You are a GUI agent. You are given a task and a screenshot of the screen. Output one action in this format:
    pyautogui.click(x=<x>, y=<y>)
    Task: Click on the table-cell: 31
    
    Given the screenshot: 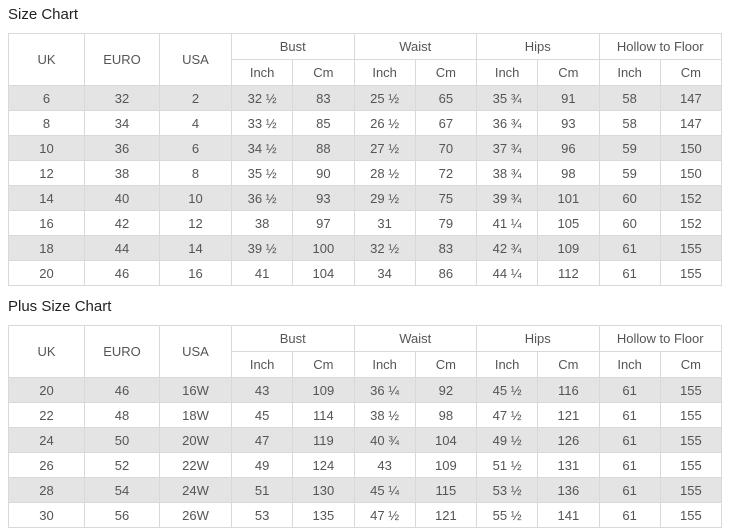 What is the action you would take?
    pyautogui.click(x=384, y=223)
    